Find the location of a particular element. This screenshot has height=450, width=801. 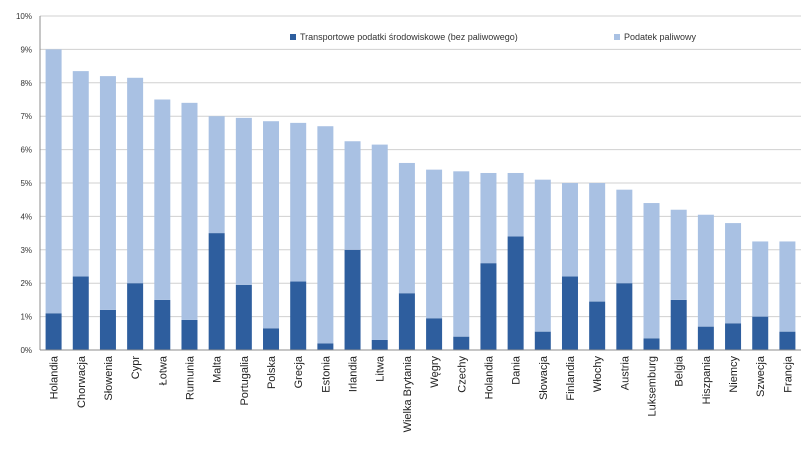

x-tick-label: Luksemburg is located at coordinates (653, 386).